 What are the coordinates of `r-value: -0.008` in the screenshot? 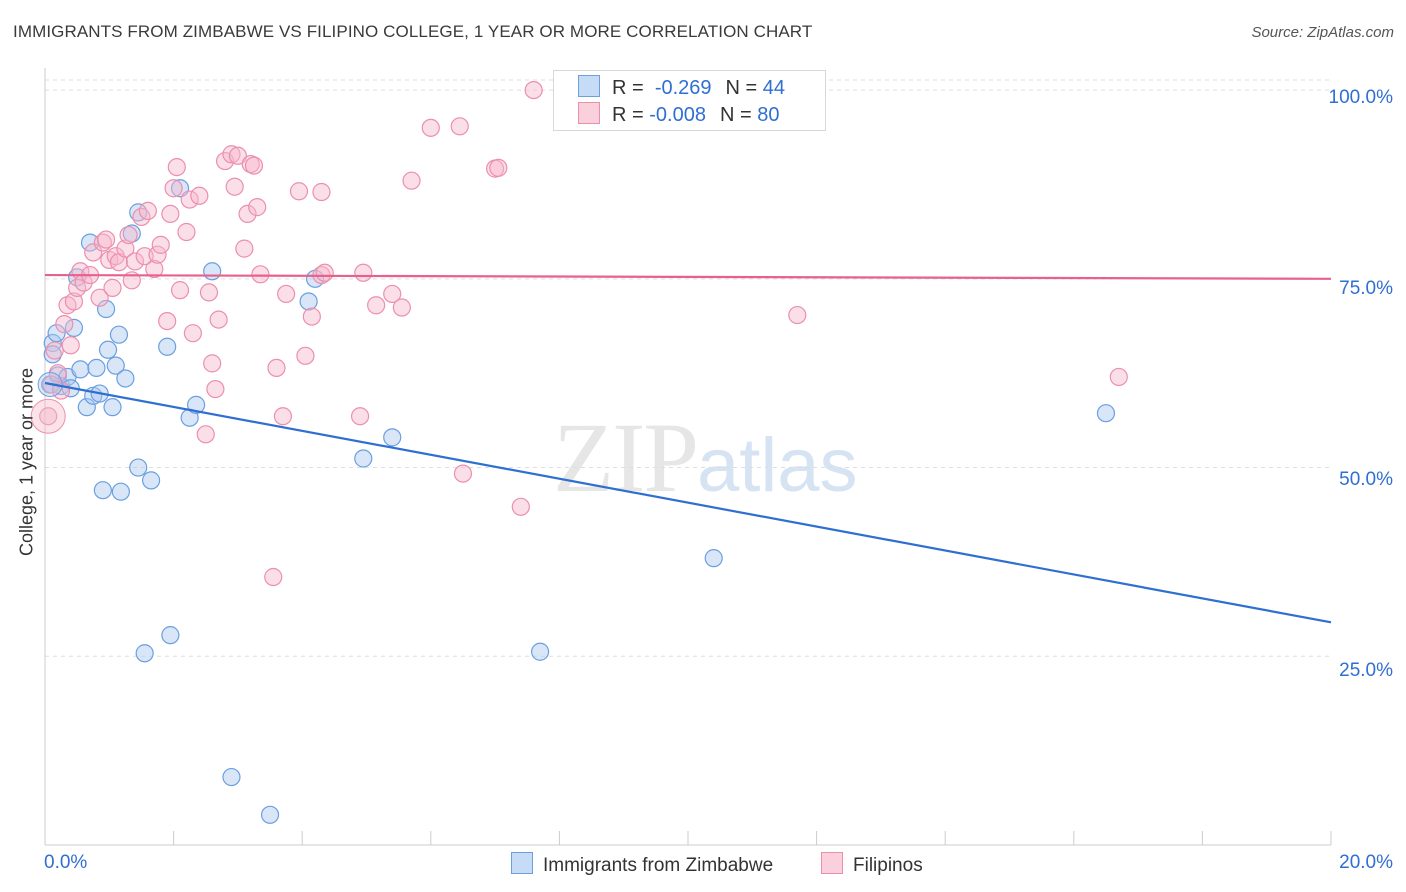 It's located at (677, 115).